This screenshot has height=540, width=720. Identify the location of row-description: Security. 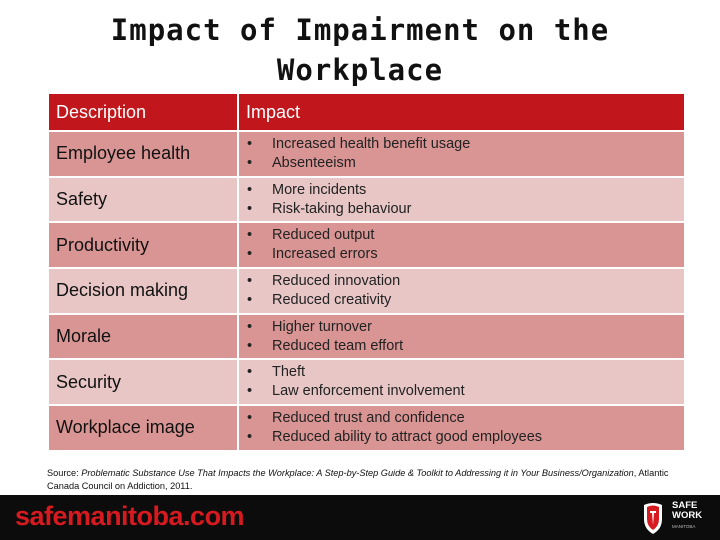
(143, 382).